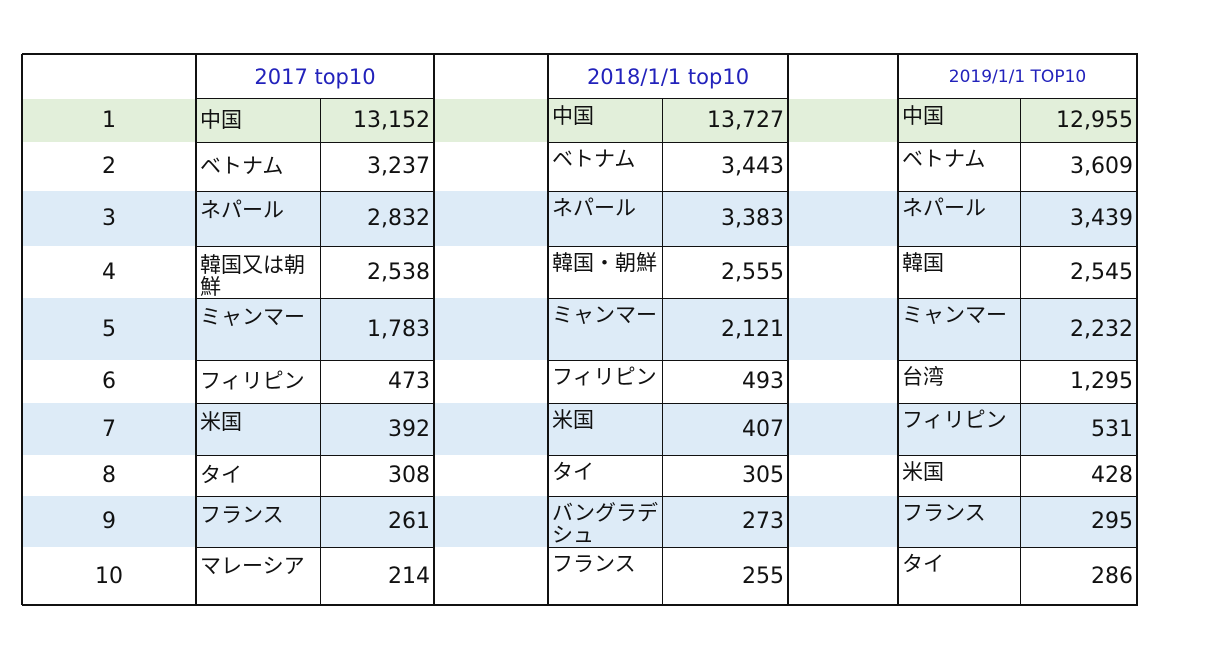 The width and height of the screenshot is (1208, 671). What do you see at coordinates (763, 381) in the screenshot?
I see `count-value: 493` at bounding box center [763, 381].